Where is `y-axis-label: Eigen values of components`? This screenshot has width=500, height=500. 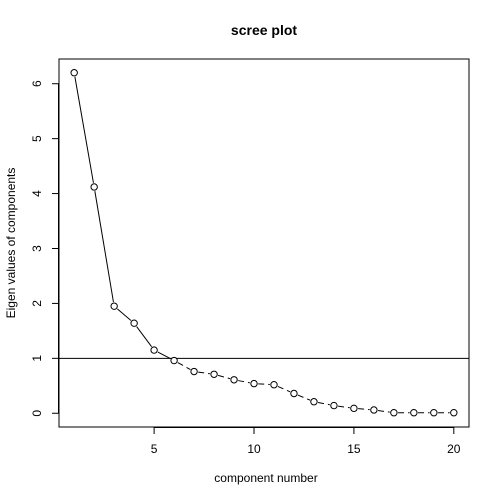
y-axis-label: Eigen values of components is located at coordinates (11, 243).